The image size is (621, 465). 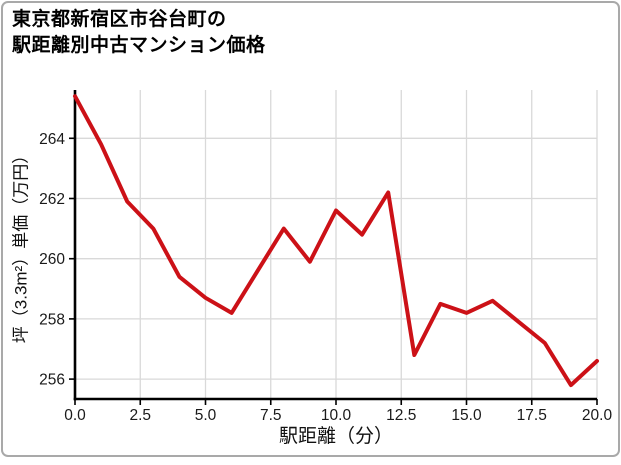 What do you see at coordinates (139, 45) in the screenshot?
I see `chart-title-line2: 駅距離別中古マンション価格` at bounding box center [139, 45].